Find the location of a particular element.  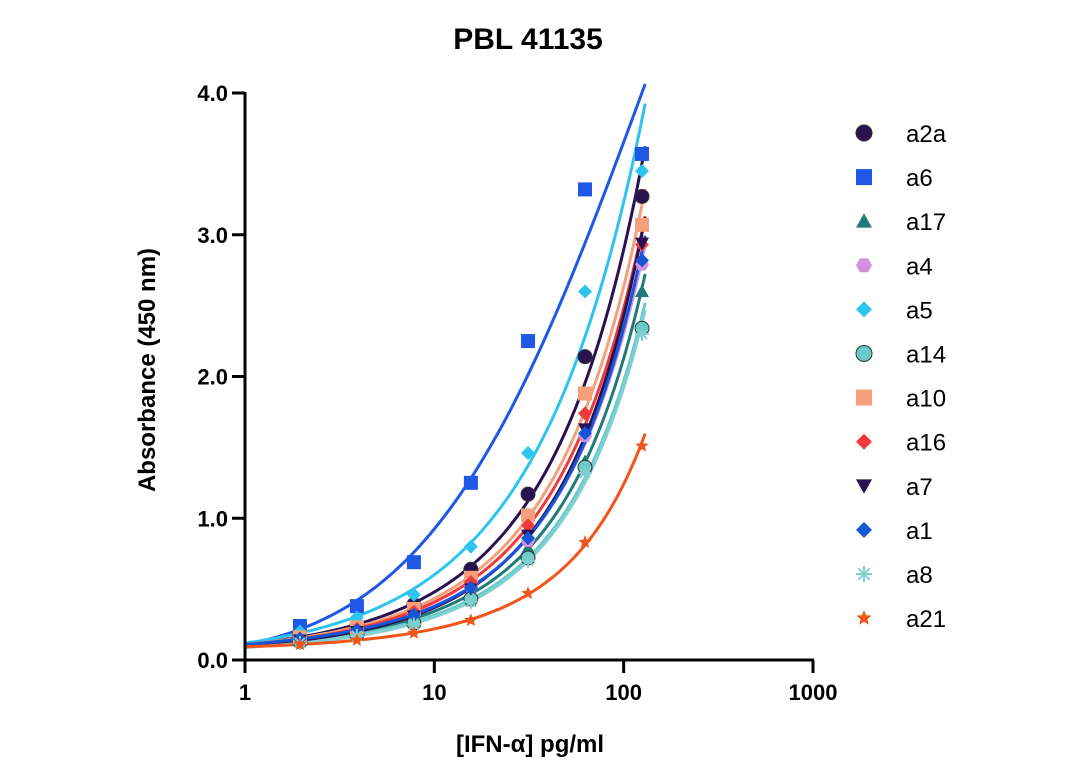

legend-label-a7: a7 is located at coordinates (919, 487).